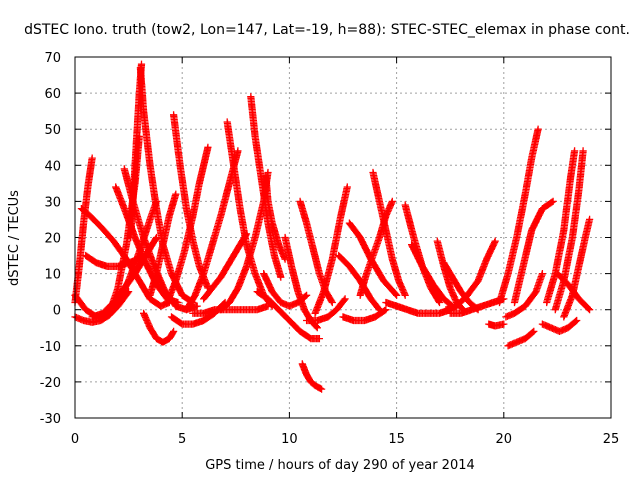 Image resolution: width=640 pixels, height=480 pixels. I want to click on x-tick-label: 25, so click(611, 439).